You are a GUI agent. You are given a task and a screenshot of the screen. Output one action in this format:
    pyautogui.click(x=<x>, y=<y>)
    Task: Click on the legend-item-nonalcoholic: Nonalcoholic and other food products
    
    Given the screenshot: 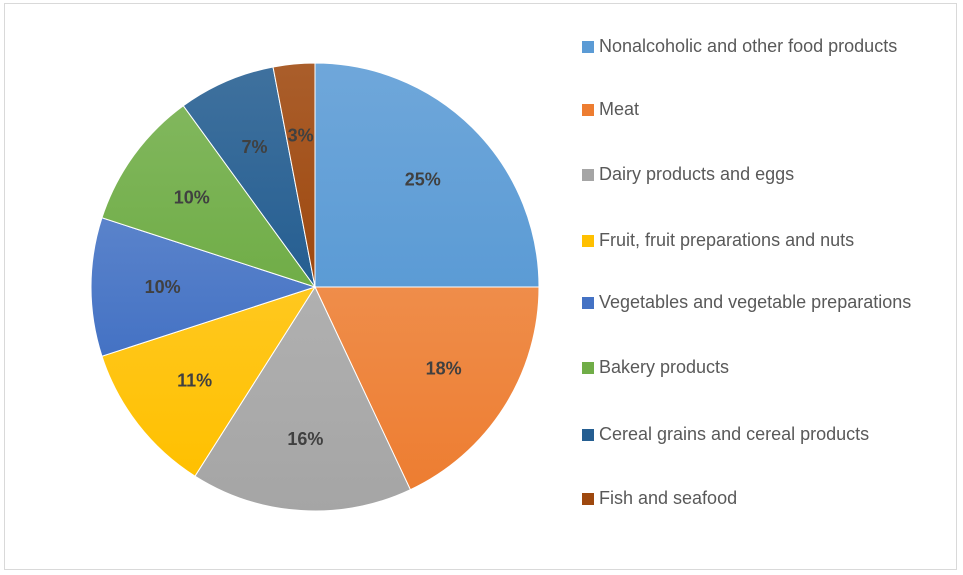 What is the action you would take?
    pyautogui.click(x=760, y=46)
    